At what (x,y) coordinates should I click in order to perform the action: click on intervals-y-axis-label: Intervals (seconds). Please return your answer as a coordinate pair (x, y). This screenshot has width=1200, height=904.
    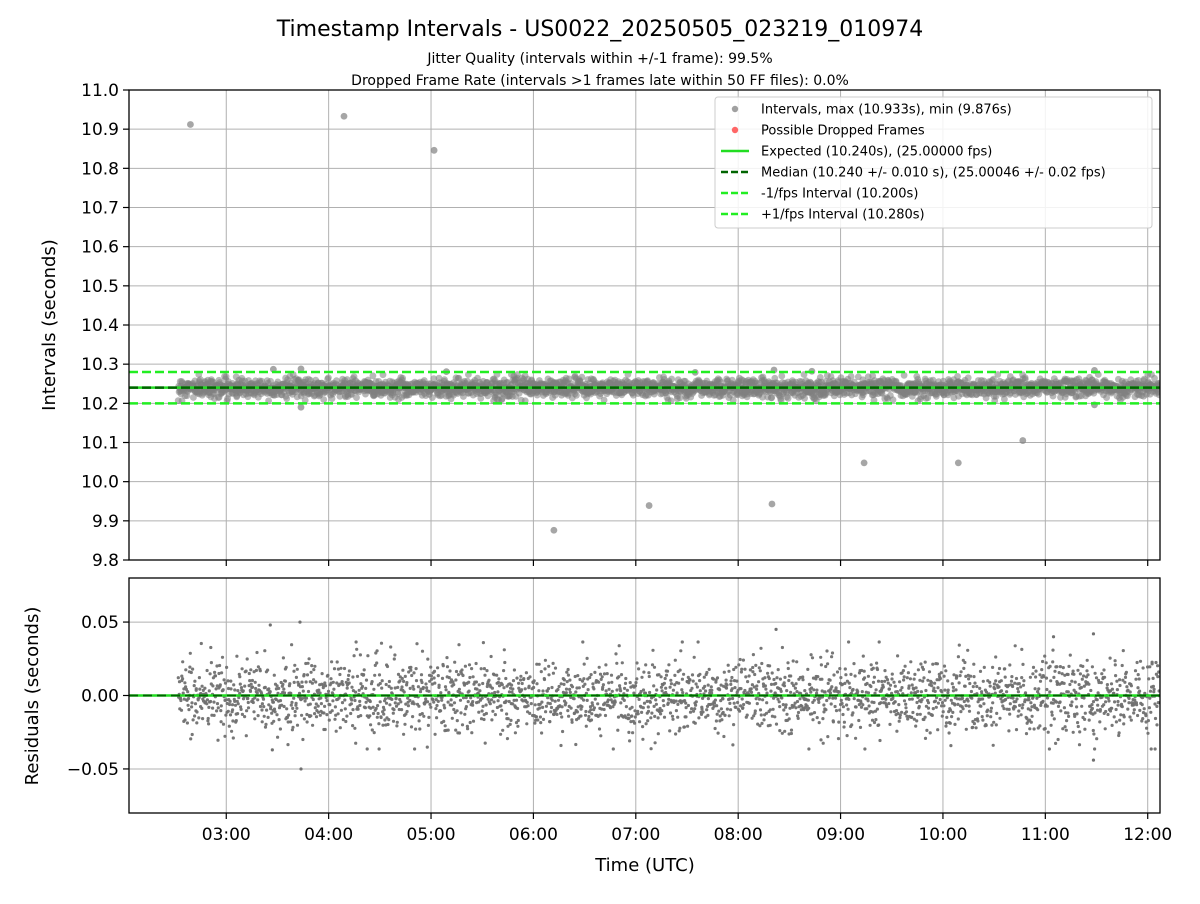
    Looking at the image, I should click on (49, 325).